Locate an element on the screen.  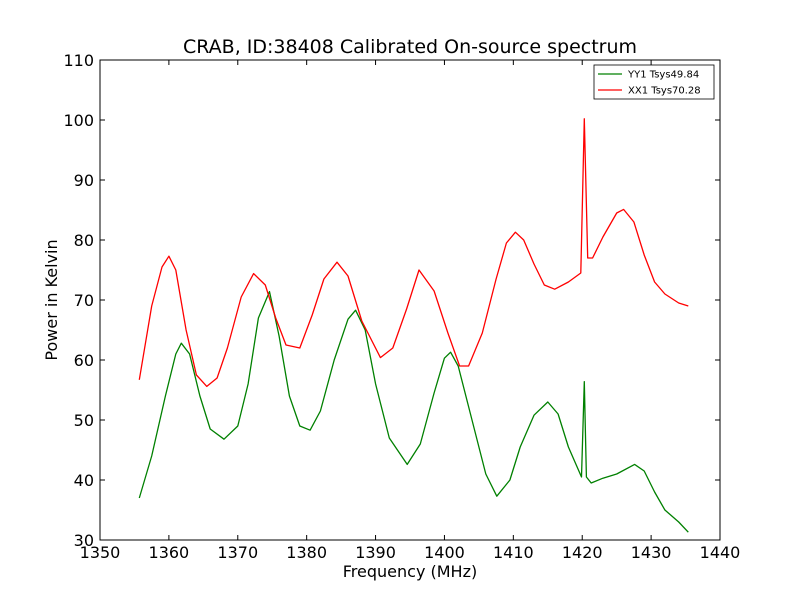
legend: YY1 Tsys49.84 XX1 Tsys70.28 is located at coordinates (654, 82).